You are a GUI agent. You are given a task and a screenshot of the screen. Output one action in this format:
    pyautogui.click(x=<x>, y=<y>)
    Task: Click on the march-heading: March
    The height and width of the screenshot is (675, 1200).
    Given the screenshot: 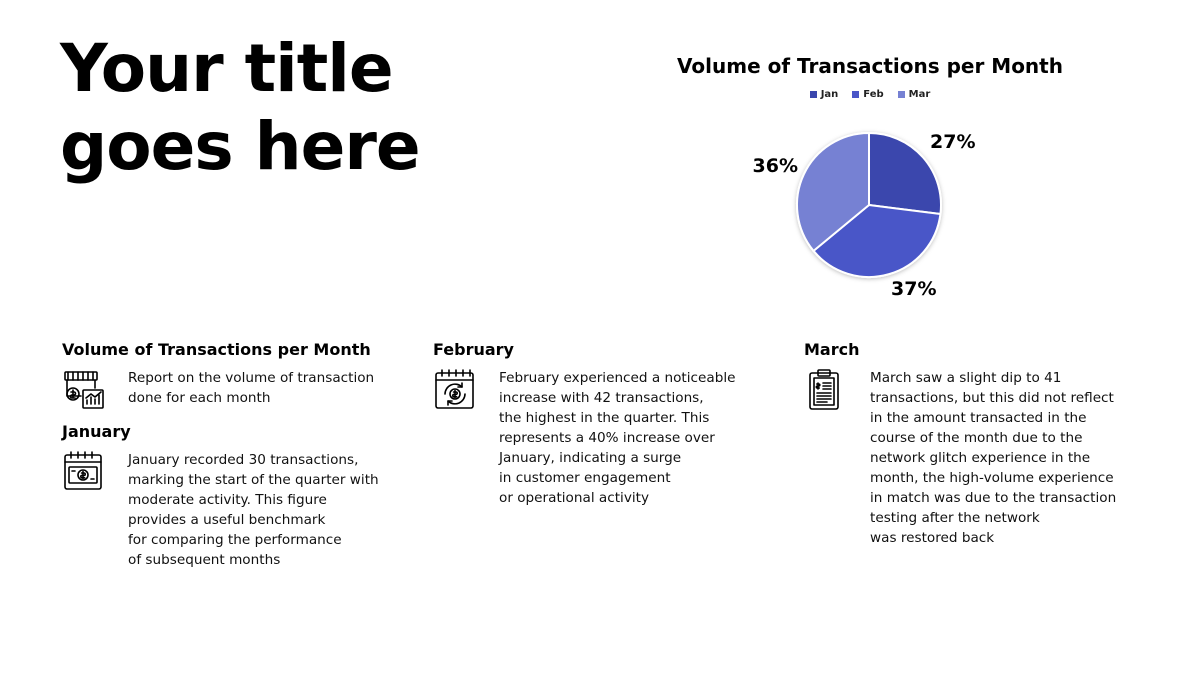 What is the action you would take?
    pyautogui.click(x=832, y=349)
    